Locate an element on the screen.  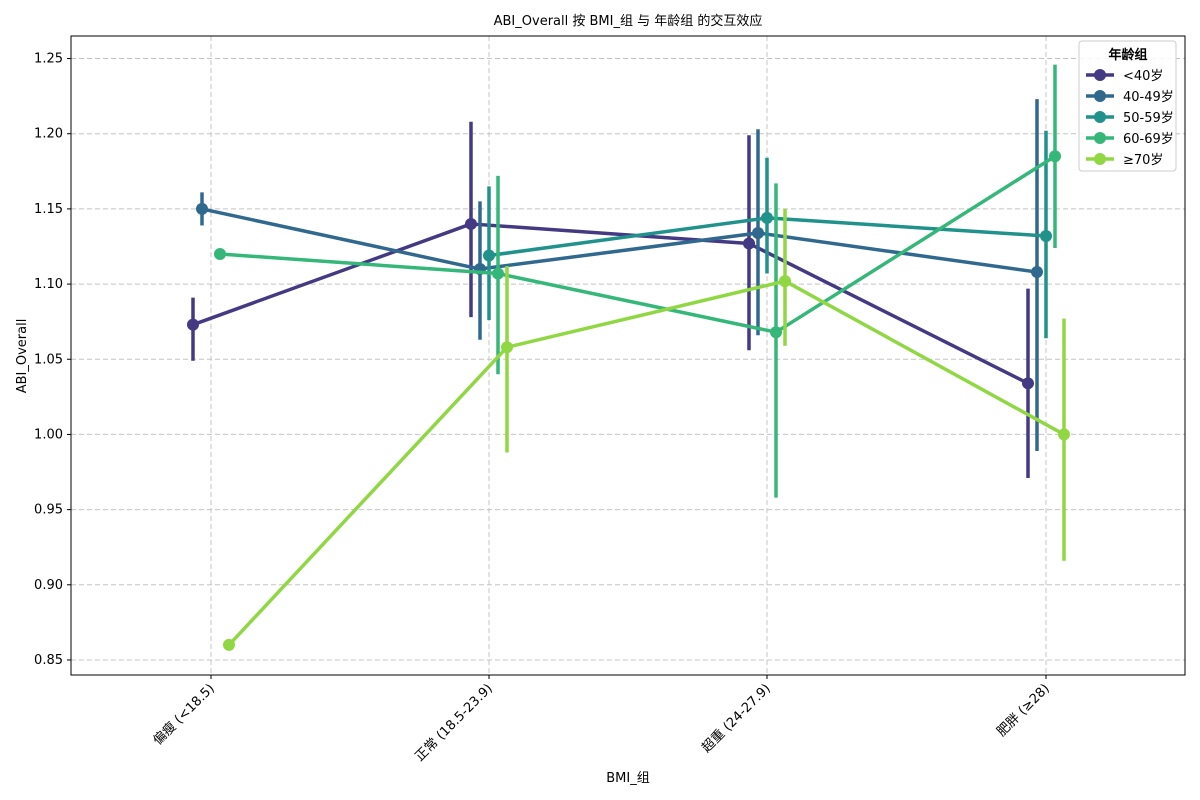
chart-title: ABI_Overall 按 BMI_组 与 年龄组 的交互效应 is located at coordinates (628, 21).